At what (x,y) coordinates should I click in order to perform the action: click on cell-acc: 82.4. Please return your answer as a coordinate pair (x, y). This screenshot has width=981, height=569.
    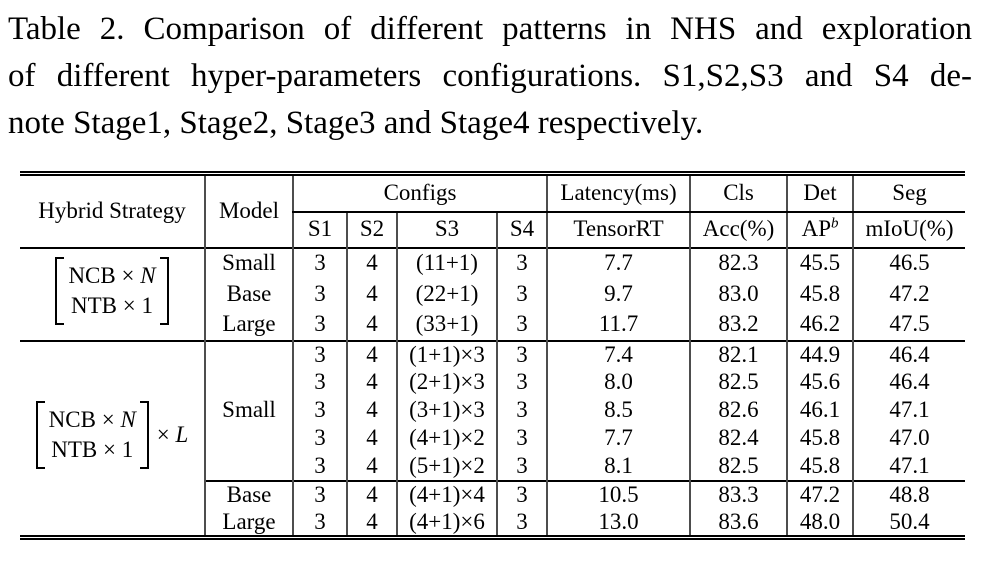
    Looking at the image, I should click on (738, 438).